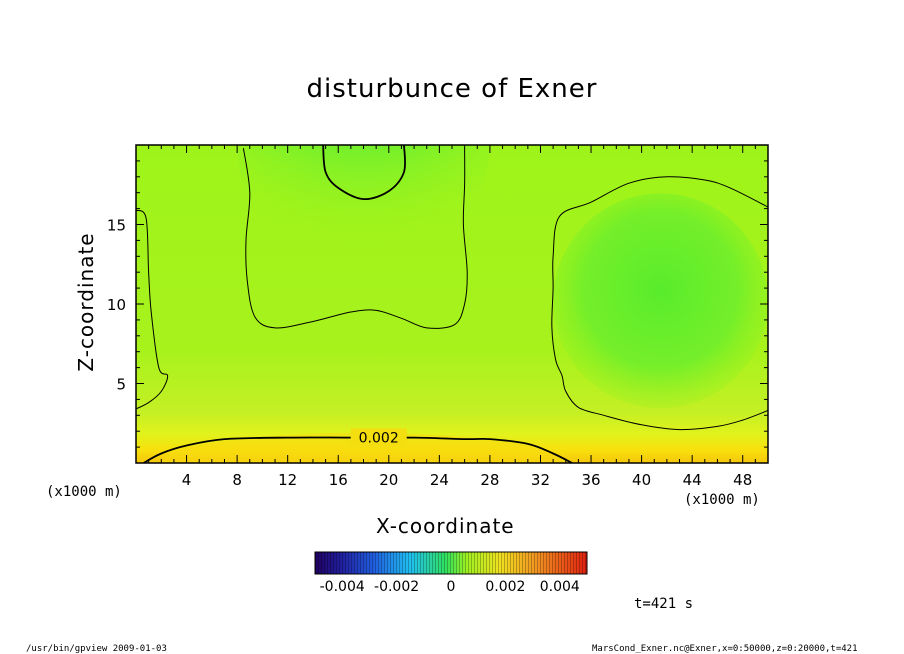 This screenshot has height=654, width=904. What do you see at coordinates (96, 649) in the screenshot?
I see `footer-left: /usr/bin/gpview 2009-01-03` at bounding box center [96, 649].